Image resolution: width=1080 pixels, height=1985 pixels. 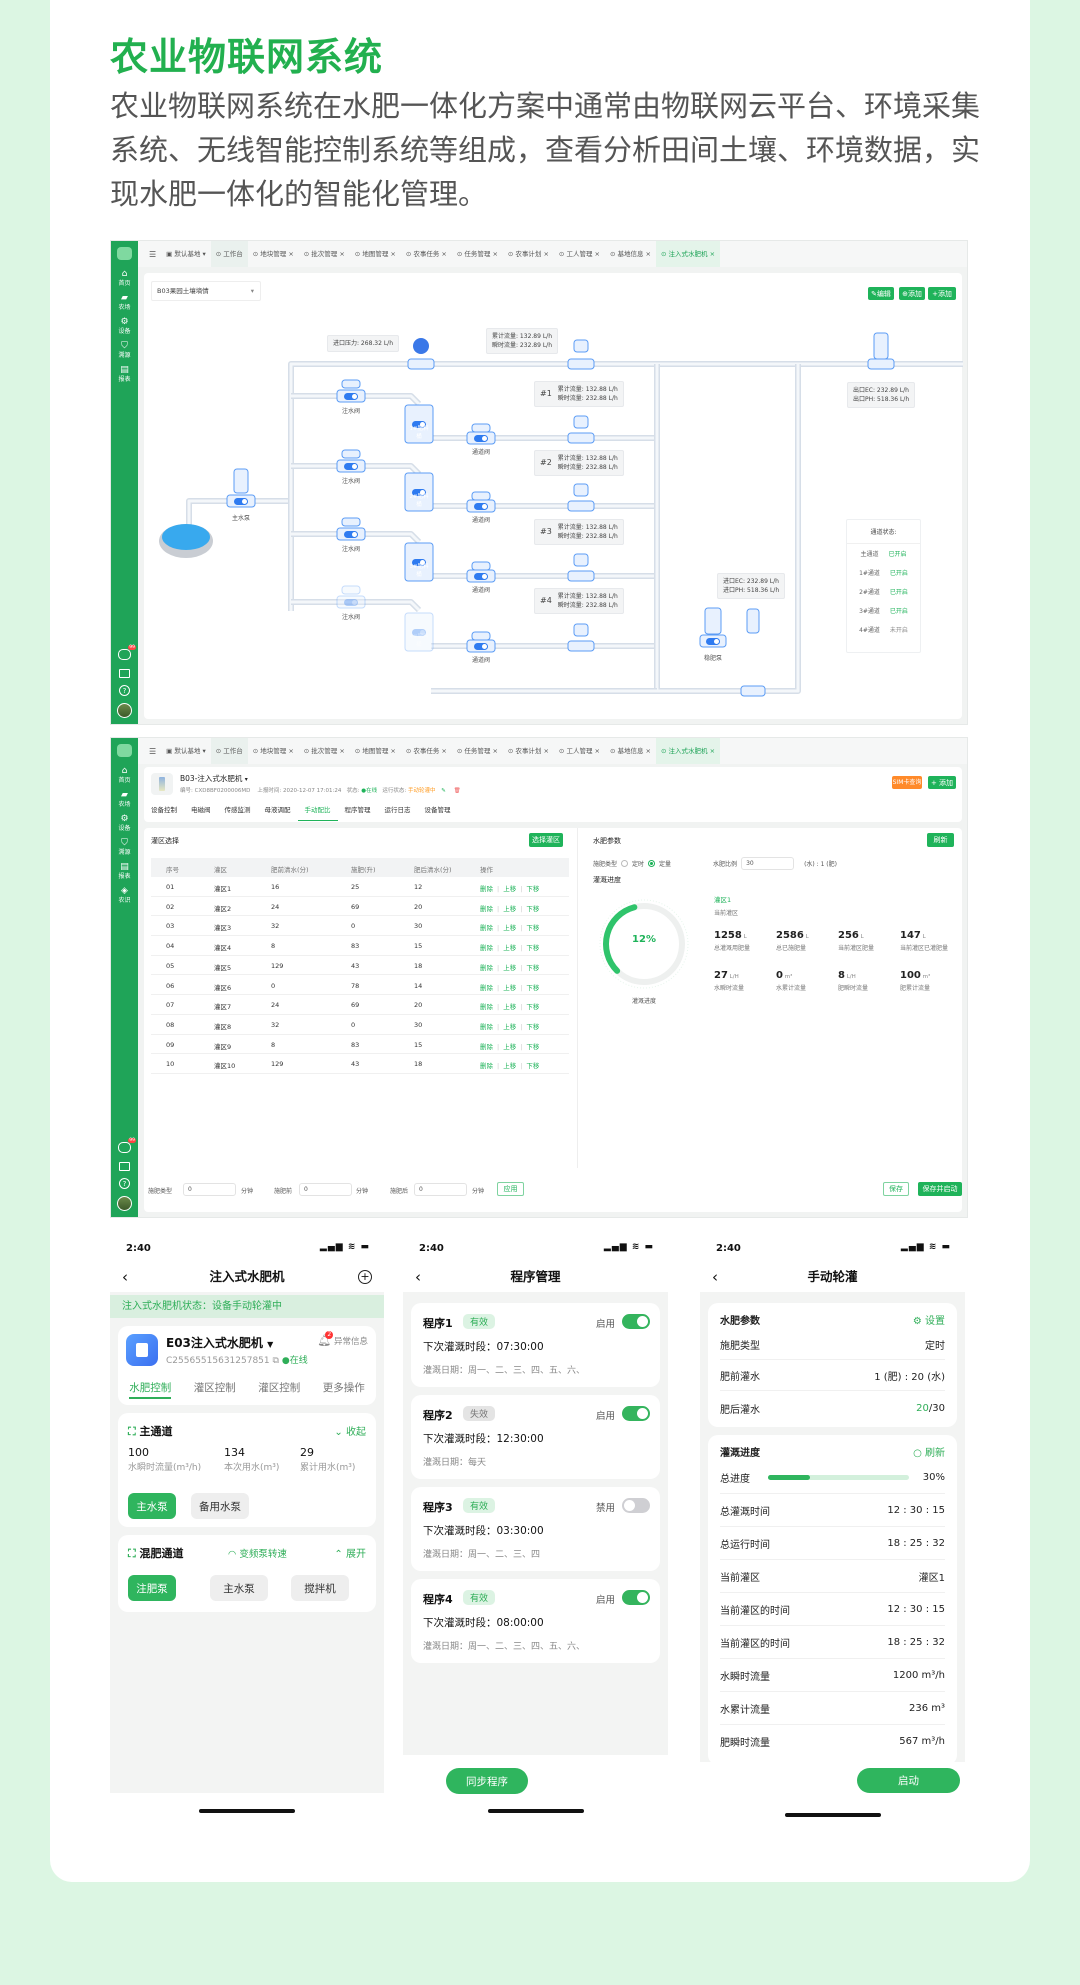 I want to click on footer-before-input: 0, so click(x=325, y=1189).